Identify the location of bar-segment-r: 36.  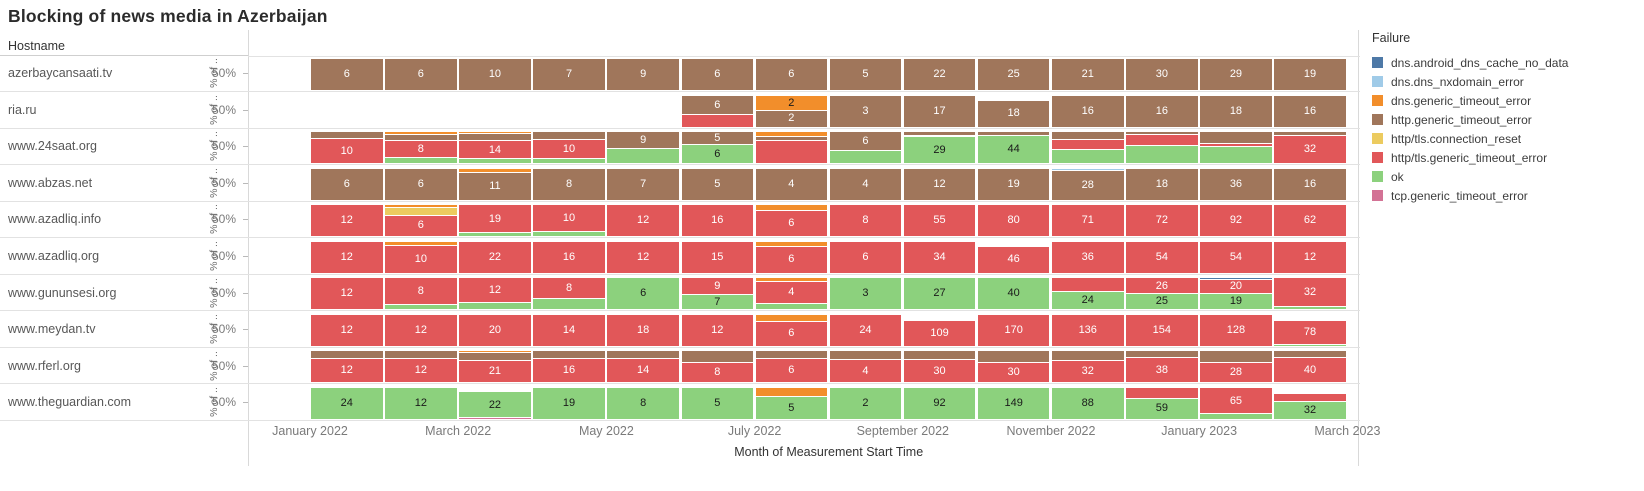
(1088, 257).